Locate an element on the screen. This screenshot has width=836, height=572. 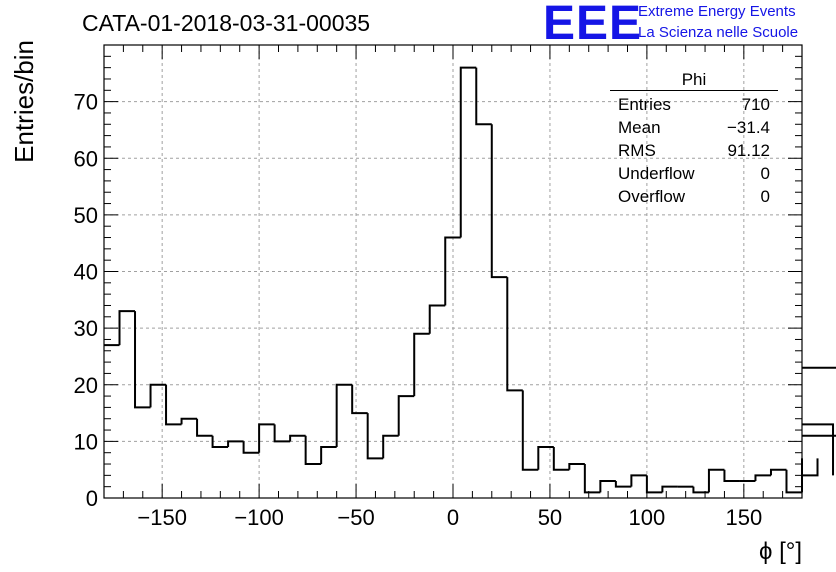
stats-label: Entries is located at coordinates (644, 104).